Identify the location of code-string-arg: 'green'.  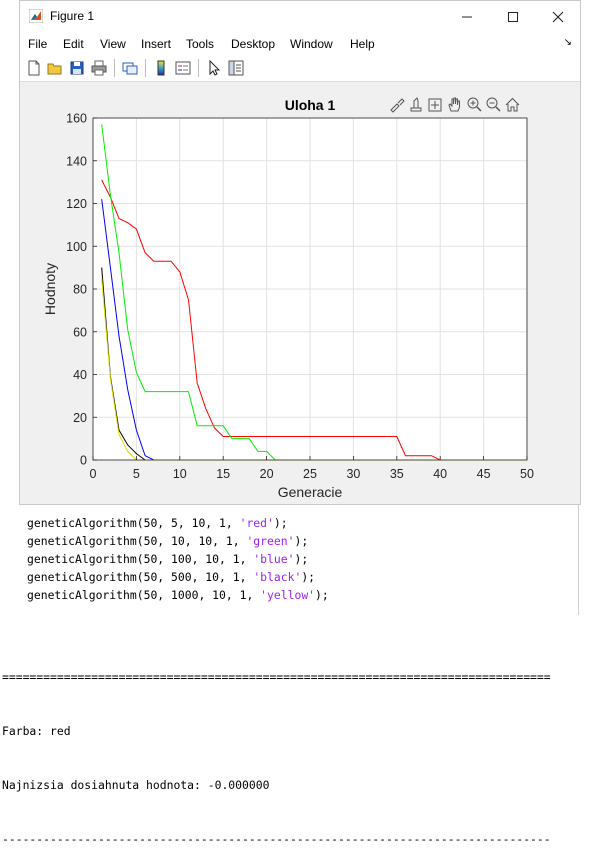
(270, 541).